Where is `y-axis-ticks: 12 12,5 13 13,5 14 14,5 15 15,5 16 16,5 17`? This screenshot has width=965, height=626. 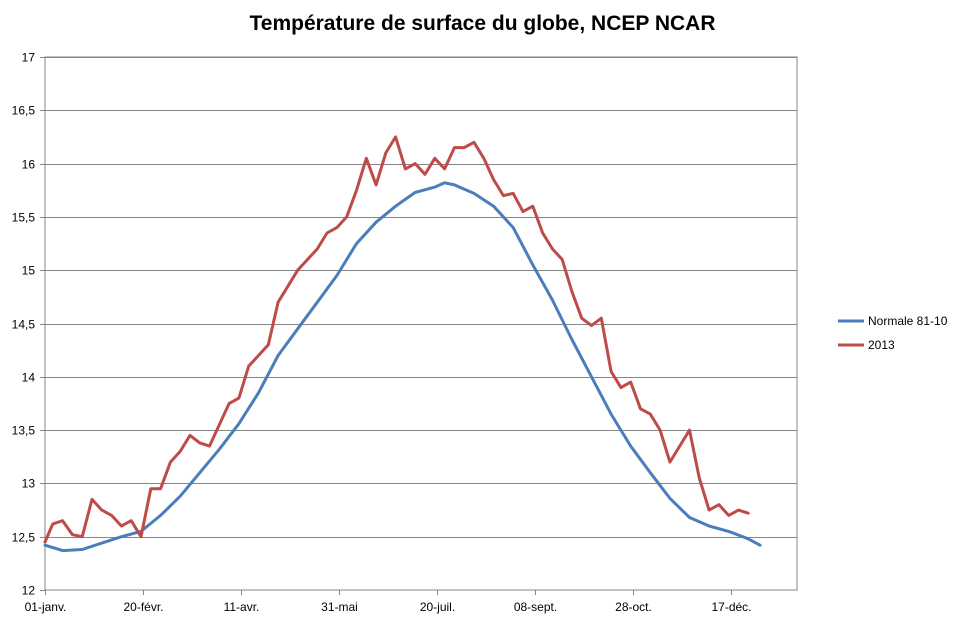
y-axis-ticks: 12 12,5 13 13,5 14 14,5 15 15,5 16 16,5 17 is located at coordinates (28, 324).